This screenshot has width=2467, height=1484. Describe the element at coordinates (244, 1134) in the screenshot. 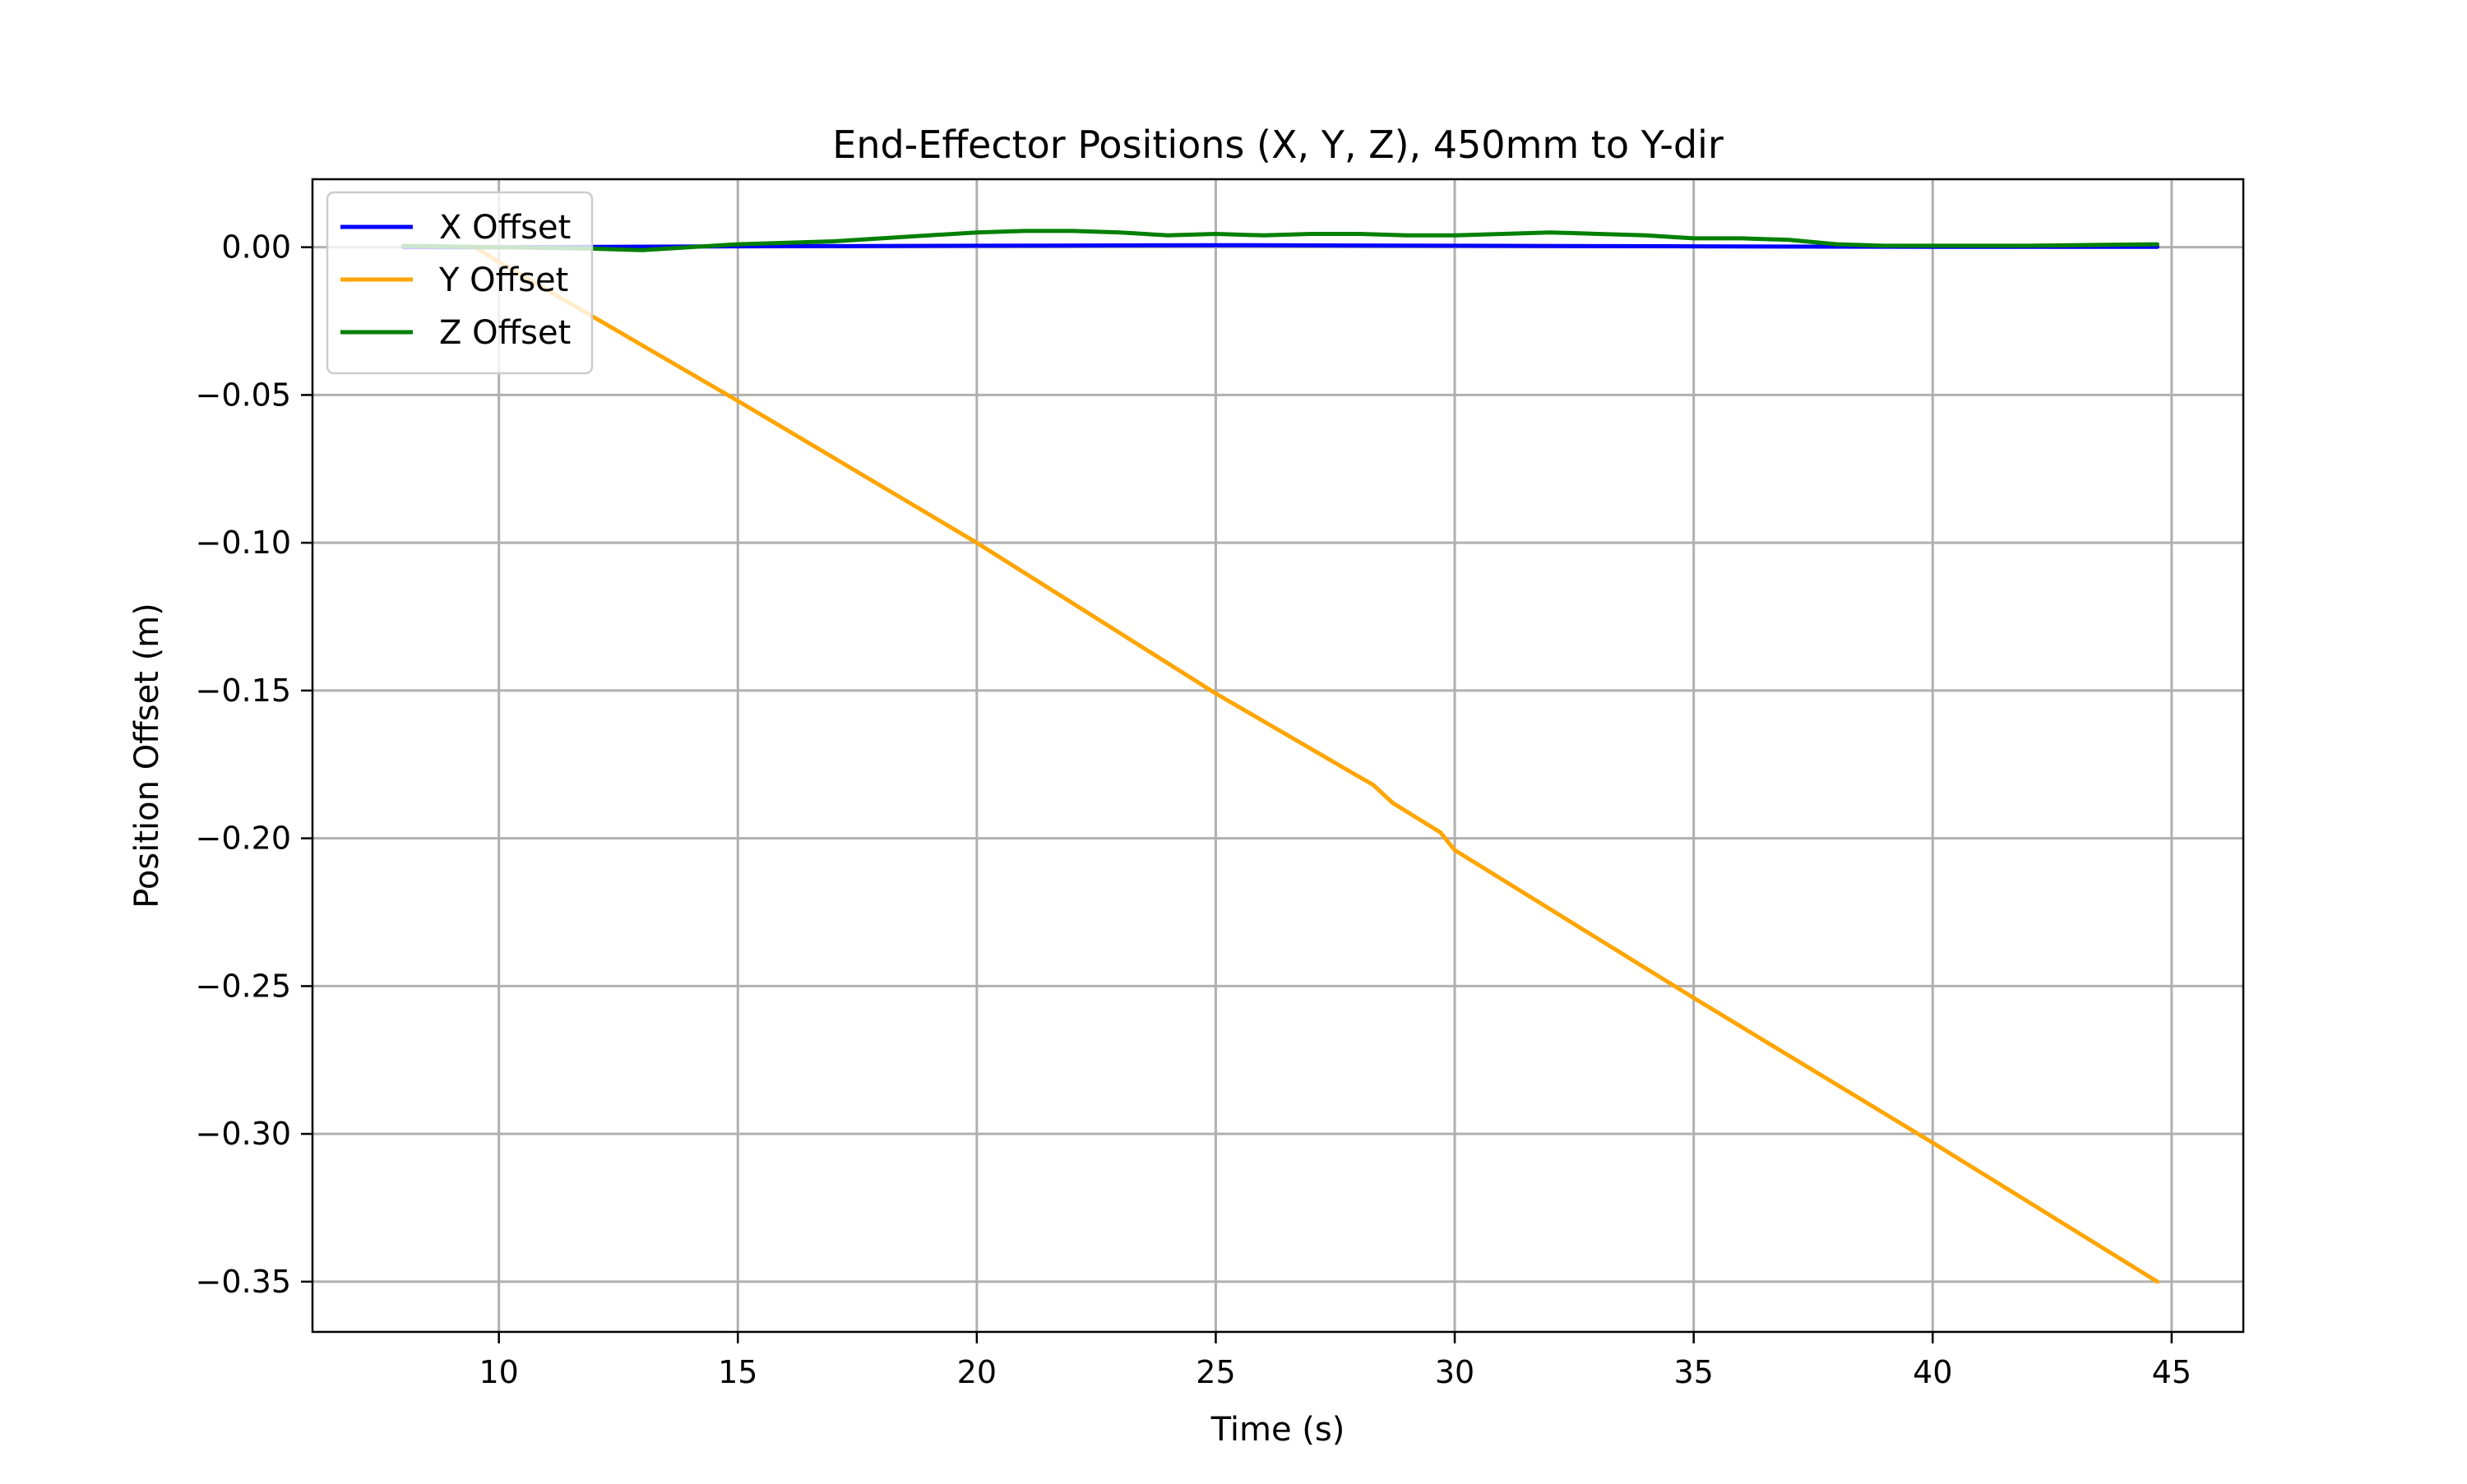

I see `y-tick-label: −0.30` at that location.